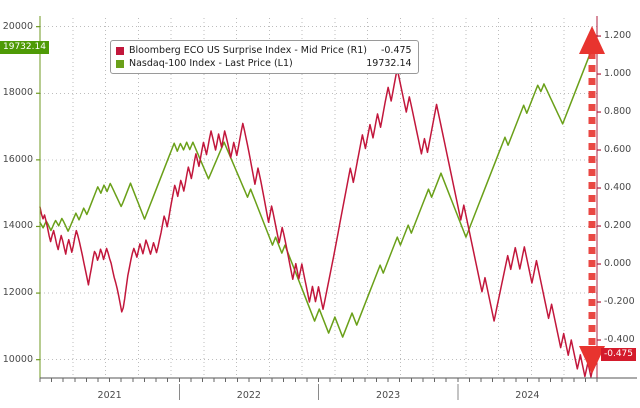 The image size is (640, 408). I want to click on right-axis-tick-0.400: 0.400, so click(618, 188).